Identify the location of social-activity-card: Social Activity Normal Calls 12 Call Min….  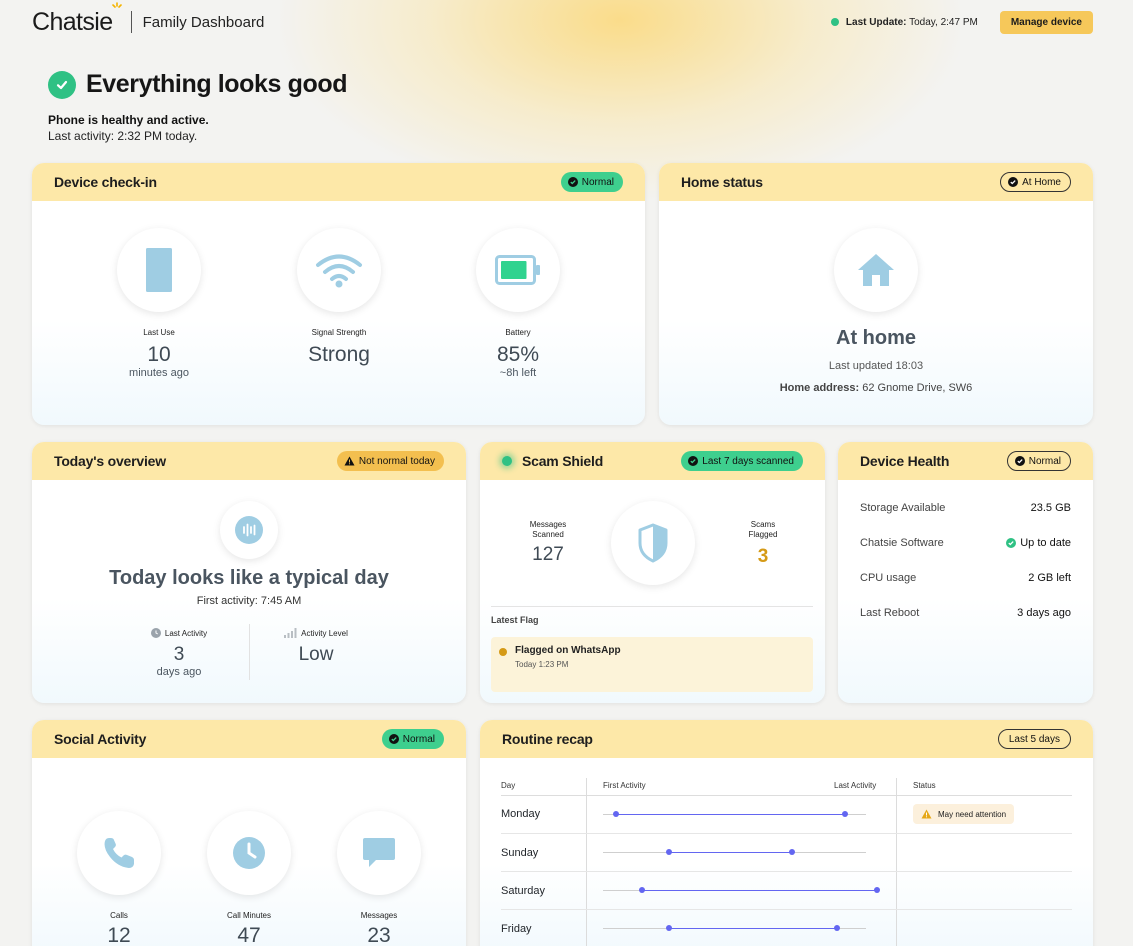
(249, 833).